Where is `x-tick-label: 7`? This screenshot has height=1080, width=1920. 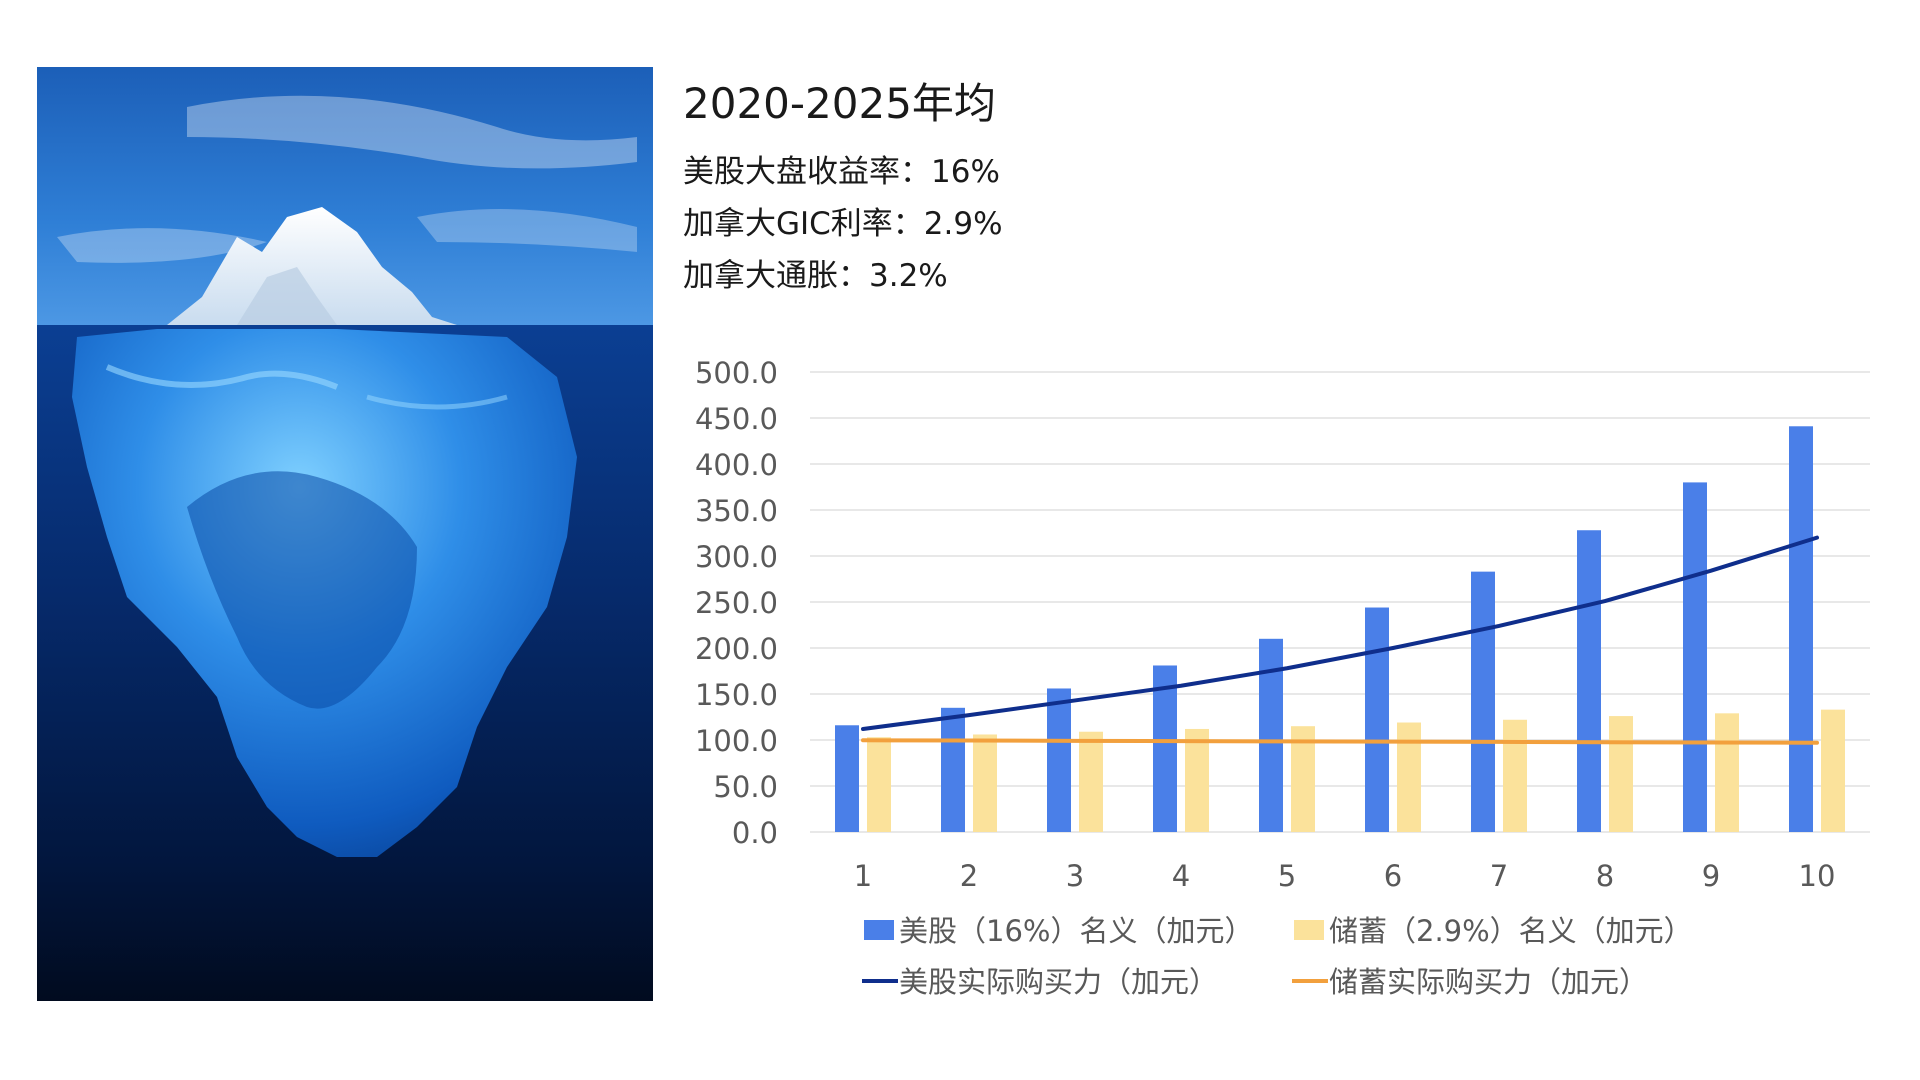
x-tick-label: 7 is located at coordinates (1499, 876).